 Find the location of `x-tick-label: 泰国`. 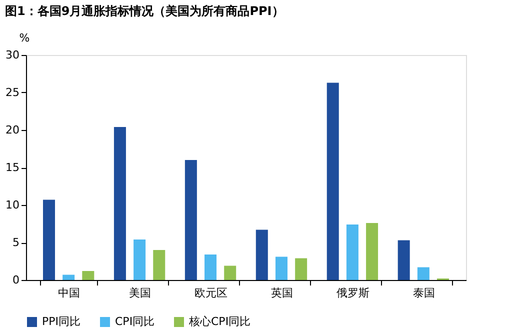

x-tick-label: 泰国 is located at coordinates (423, 293).